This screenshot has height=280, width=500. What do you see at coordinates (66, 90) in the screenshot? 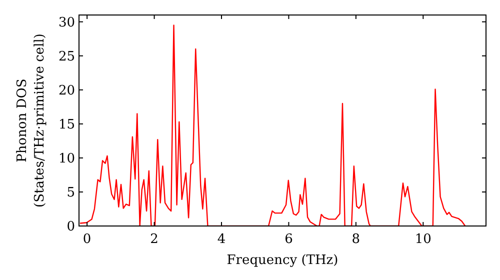
I see `y-tick-label: 20` at bounding box center [66, 90].